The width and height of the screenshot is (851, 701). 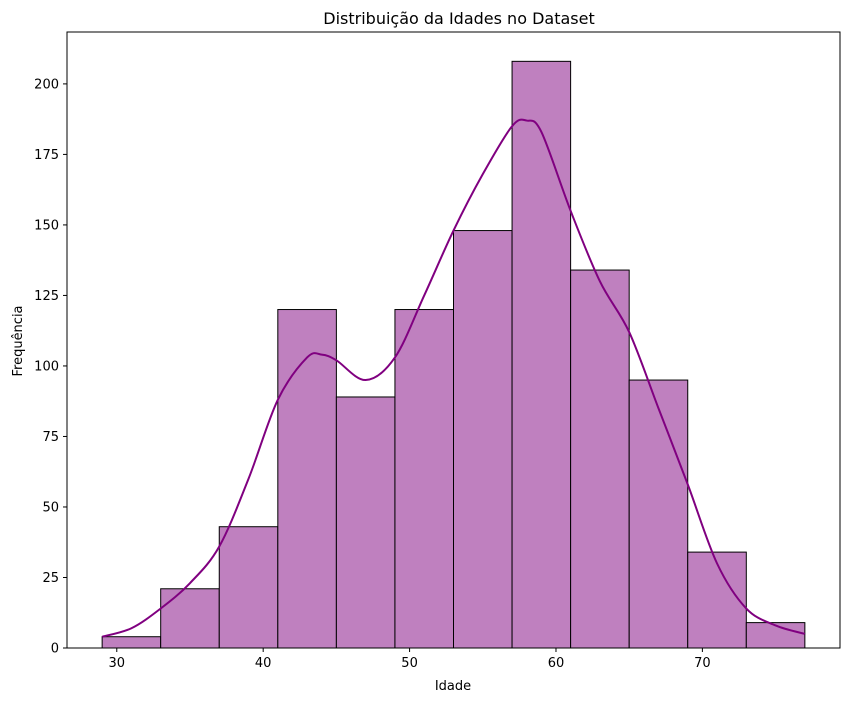 What do you see at coordinates (46, 296) in the screenshot?
I see `y-tick-label: 125` at bounding box center [46, 296].